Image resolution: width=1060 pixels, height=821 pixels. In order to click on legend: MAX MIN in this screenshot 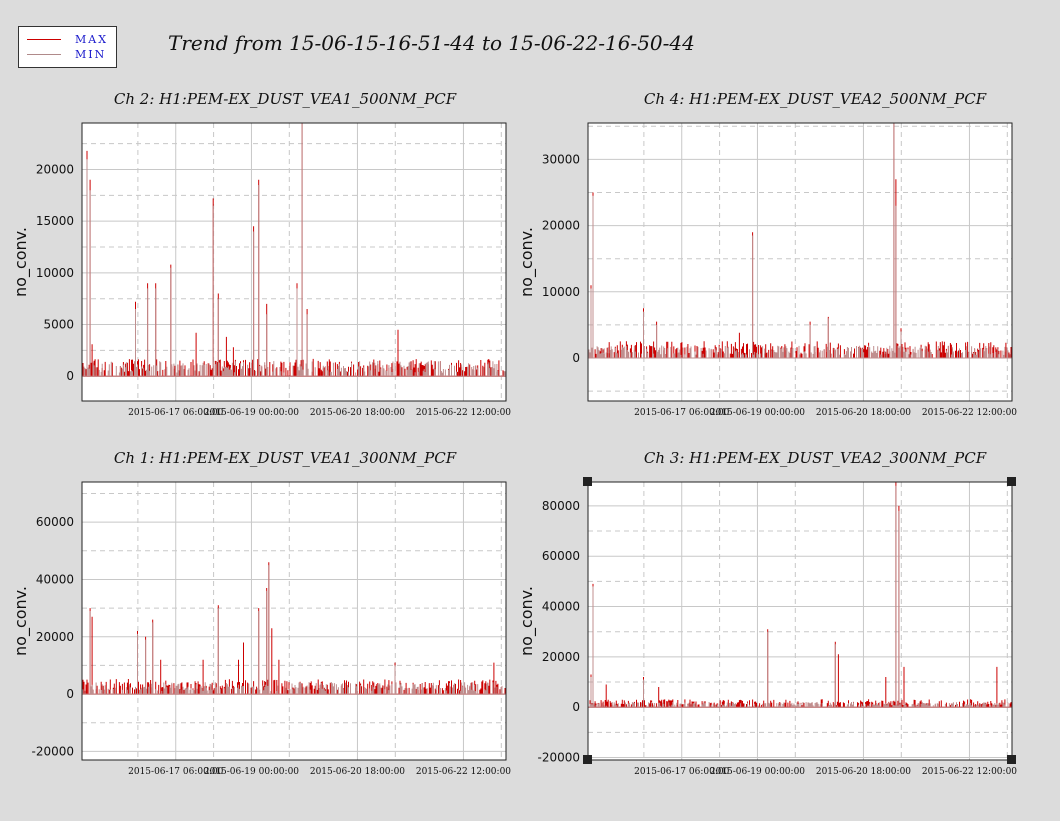, I will do `click(67, 47)`.